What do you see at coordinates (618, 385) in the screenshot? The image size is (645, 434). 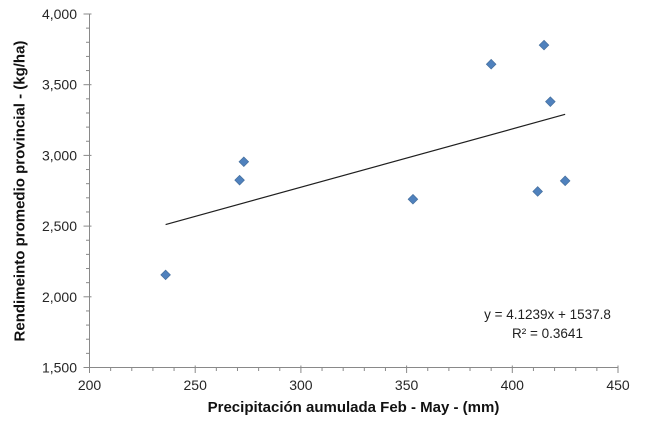 I see `x-tick-label: 450` at bounding box center [618, 385].